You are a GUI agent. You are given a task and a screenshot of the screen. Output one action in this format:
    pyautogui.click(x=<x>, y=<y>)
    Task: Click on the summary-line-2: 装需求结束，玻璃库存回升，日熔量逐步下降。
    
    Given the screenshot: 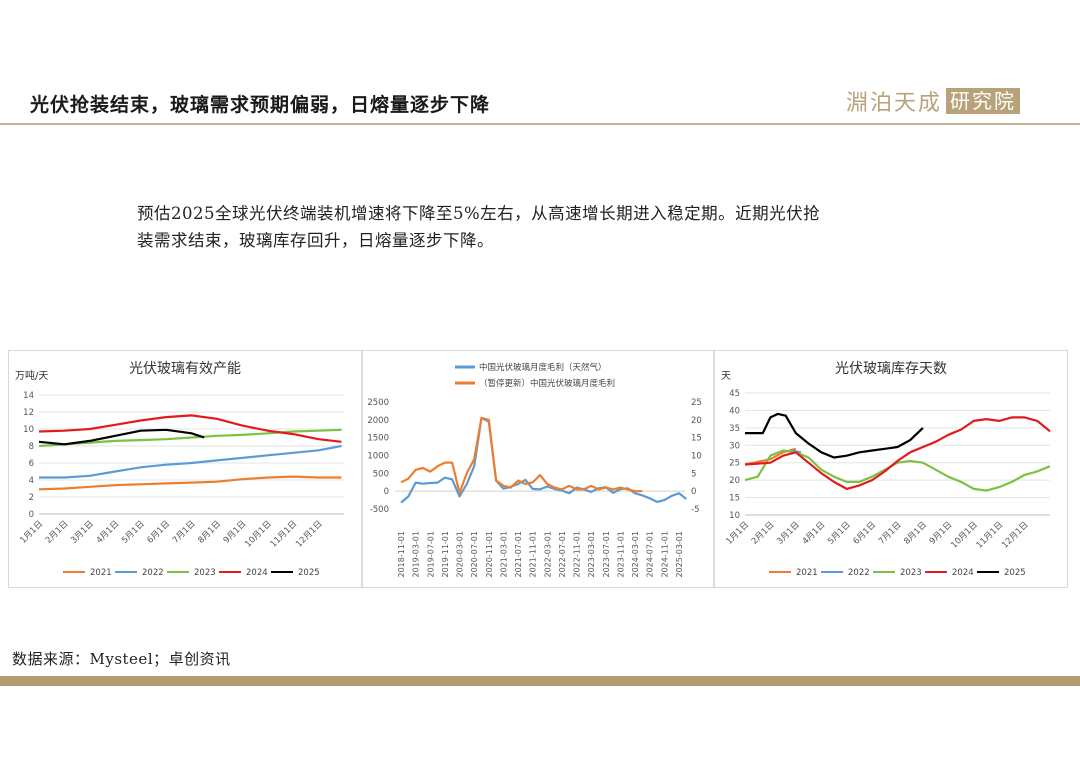 What is the action you would take?
    pyautogui.click(x=315, y=240)
    